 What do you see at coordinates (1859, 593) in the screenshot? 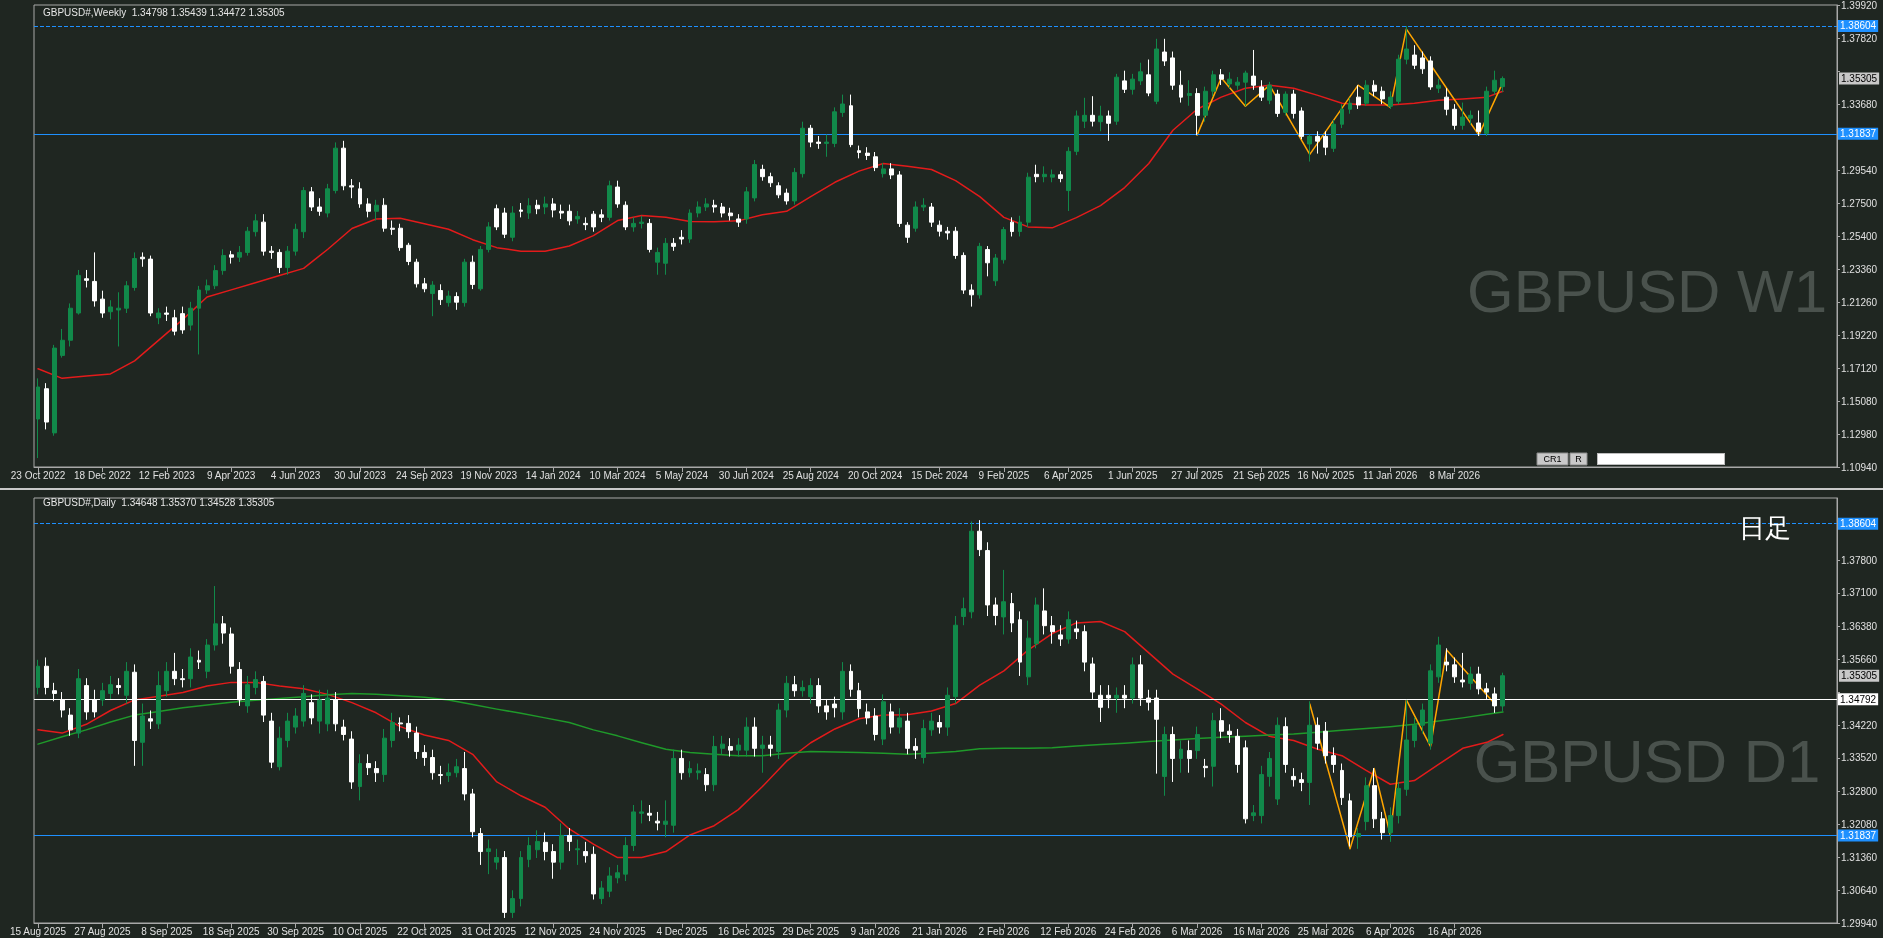
I see `y-tick-label: 1.37100` at bounding box center [1859, 593].